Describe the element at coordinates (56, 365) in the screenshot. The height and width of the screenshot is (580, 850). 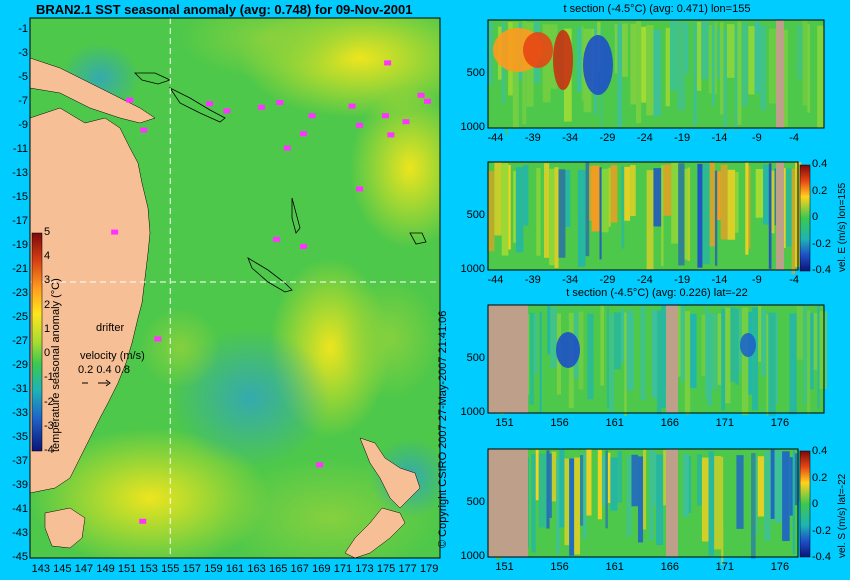
I see `map-colorbar-label: temperature seasonal anomaly (°C)` at that location.